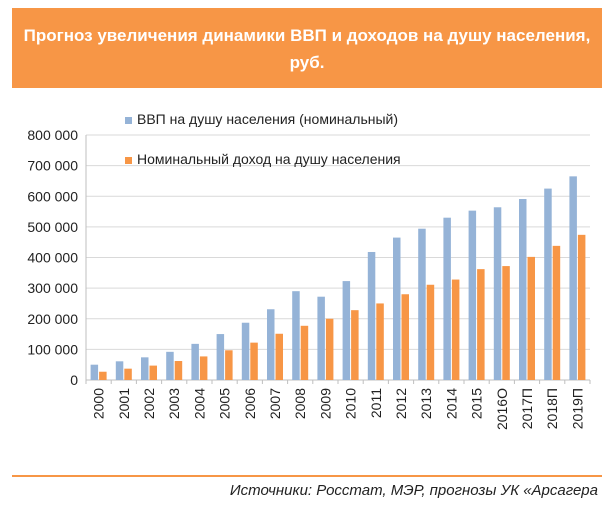 Image resolution: width=614 pixels, height=523 pixels. Describe the element at coordinates (99, 403) in the screenshot. I see `x-tick-label: 2000` at that location.